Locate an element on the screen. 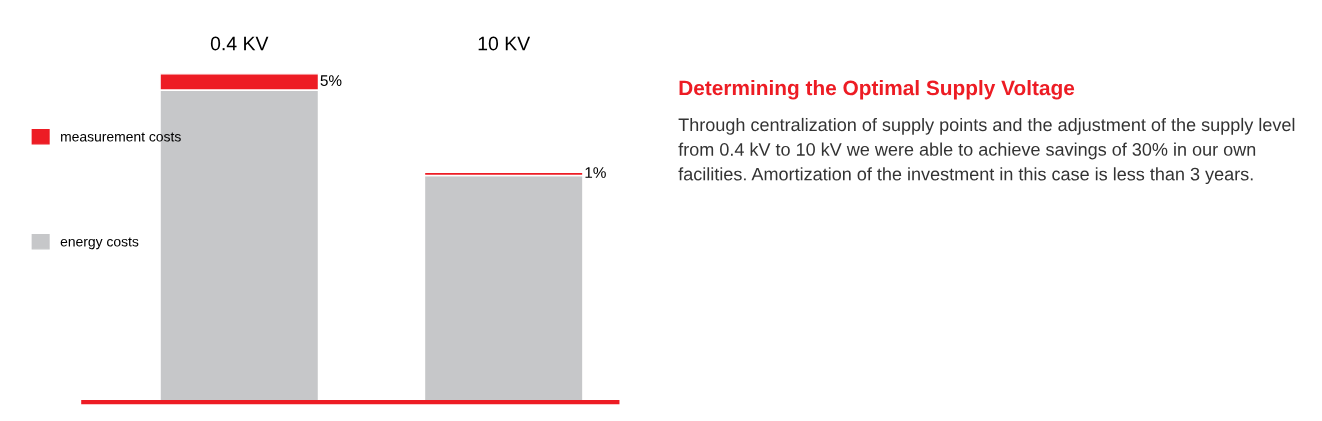  legend-label: measurement costs is located at coordinates (121, 137).